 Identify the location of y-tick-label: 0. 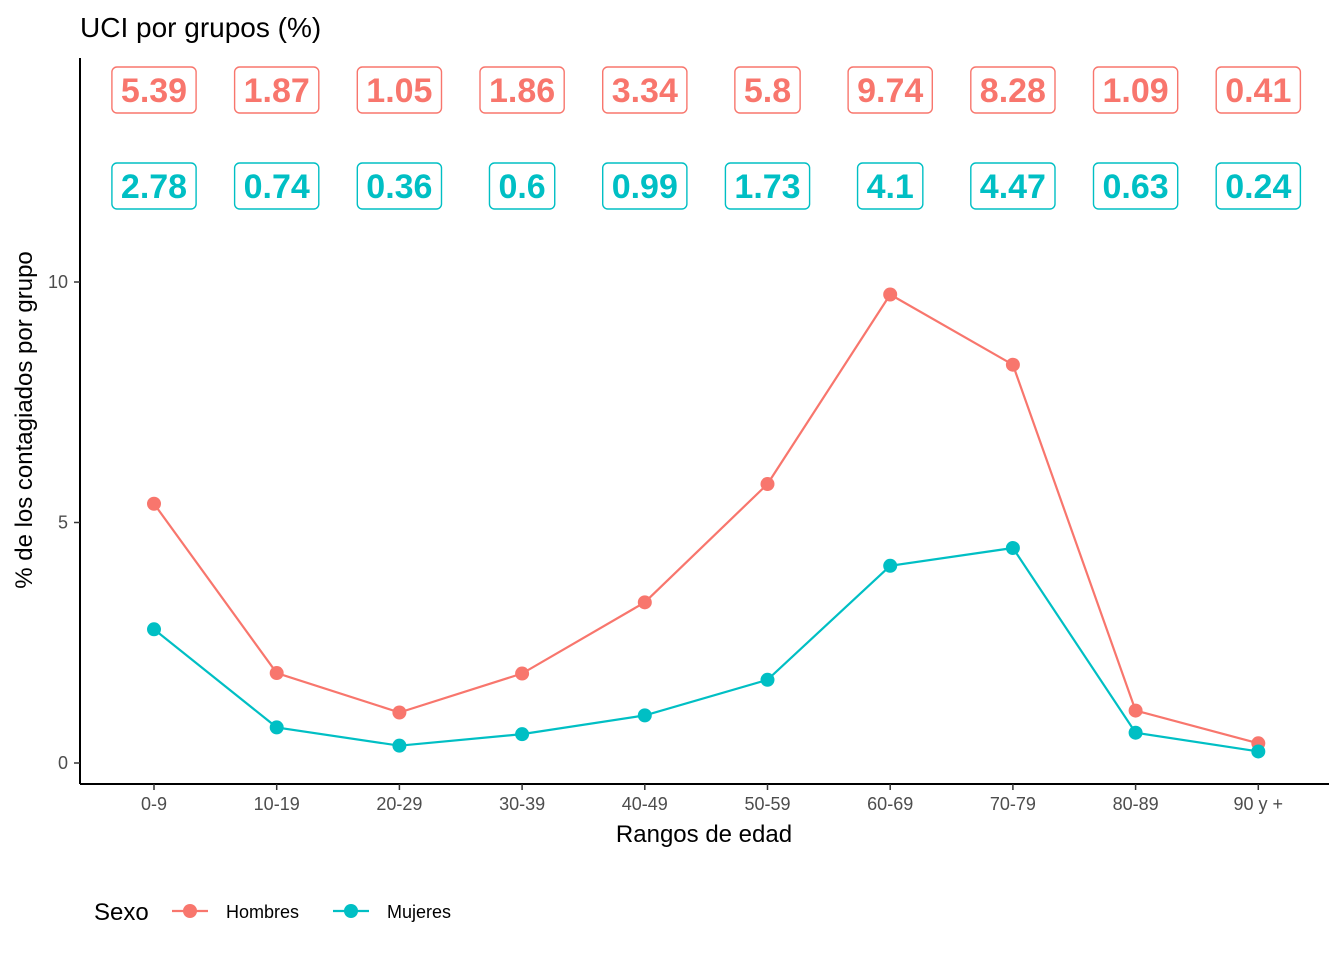
(63, 763).